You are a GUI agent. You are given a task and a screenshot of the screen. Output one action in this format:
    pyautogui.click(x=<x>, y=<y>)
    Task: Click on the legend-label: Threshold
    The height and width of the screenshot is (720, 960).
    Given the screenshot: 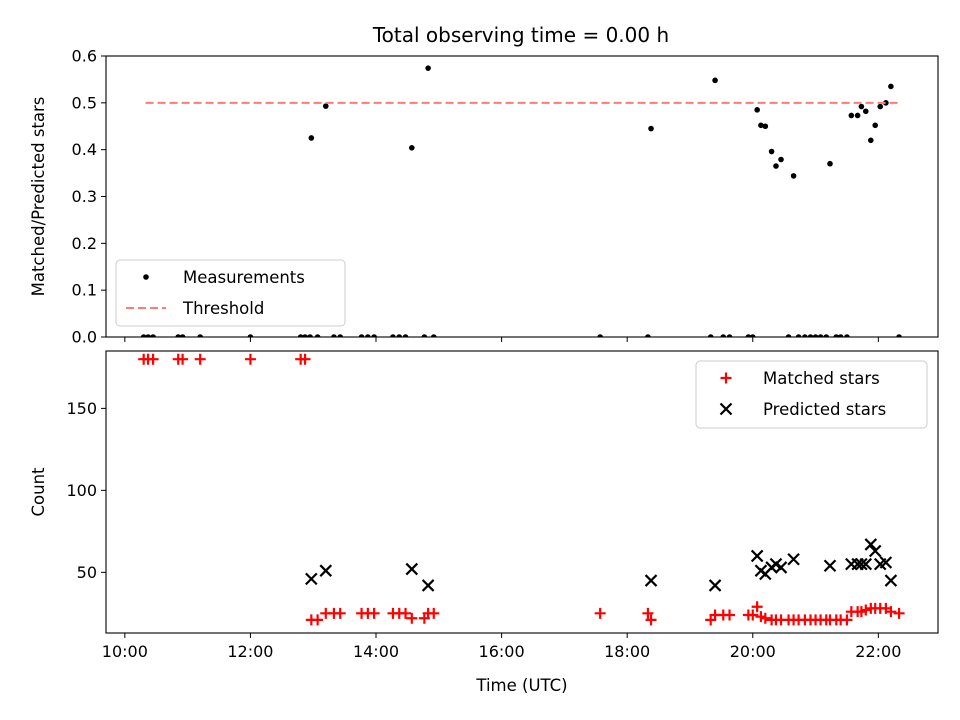 What is the action you would take?
    pyautogui.click(x=223, y=308)
    